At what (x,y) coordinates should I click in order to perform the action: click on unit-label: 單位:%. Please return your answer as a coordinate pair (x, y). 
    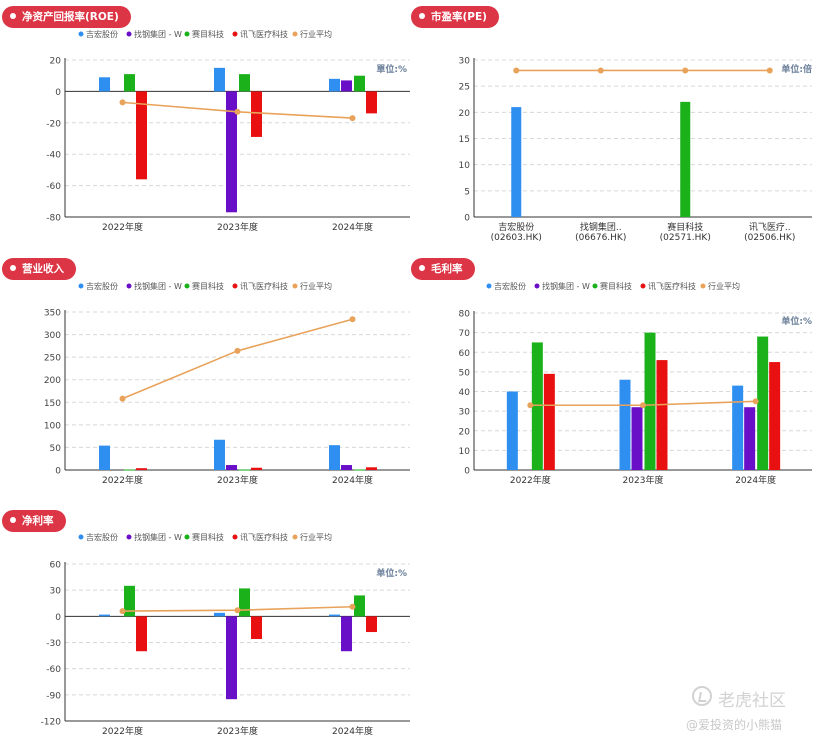
    Looking at the image, I should click on (391, 69).